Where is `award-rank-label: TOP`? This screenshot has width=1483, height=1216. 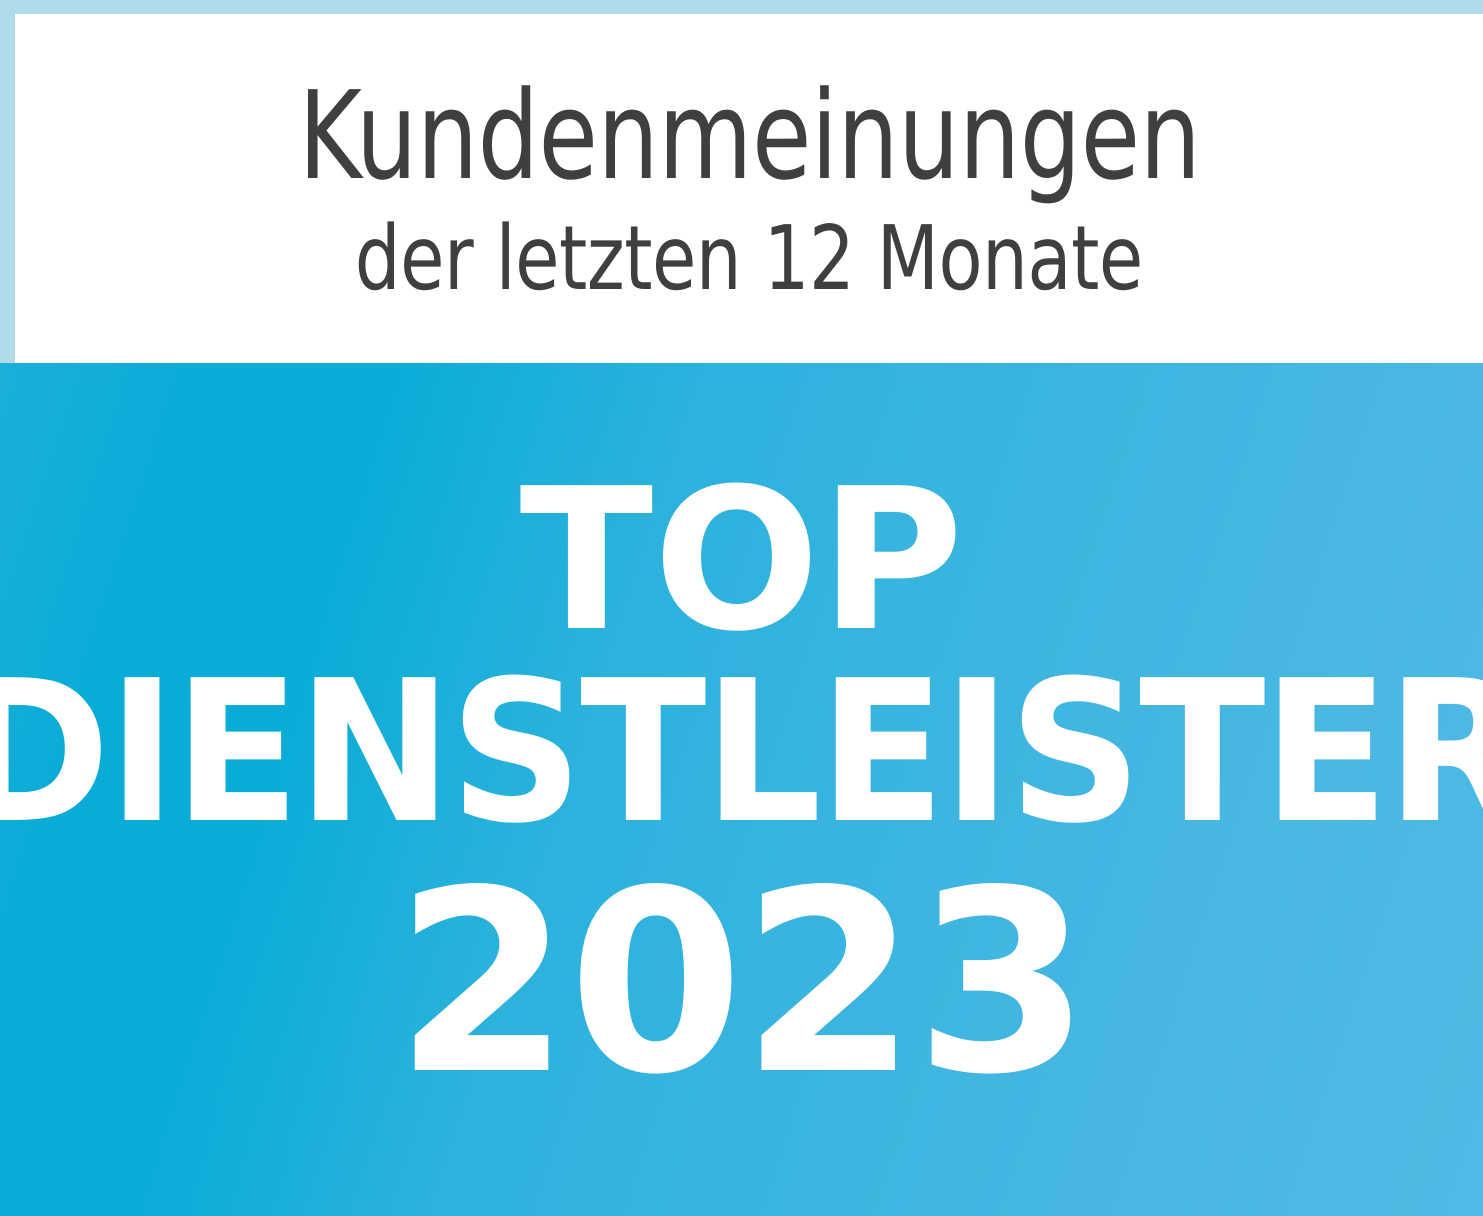 award-rank-label: TOP is located at coordinates (741, 560).